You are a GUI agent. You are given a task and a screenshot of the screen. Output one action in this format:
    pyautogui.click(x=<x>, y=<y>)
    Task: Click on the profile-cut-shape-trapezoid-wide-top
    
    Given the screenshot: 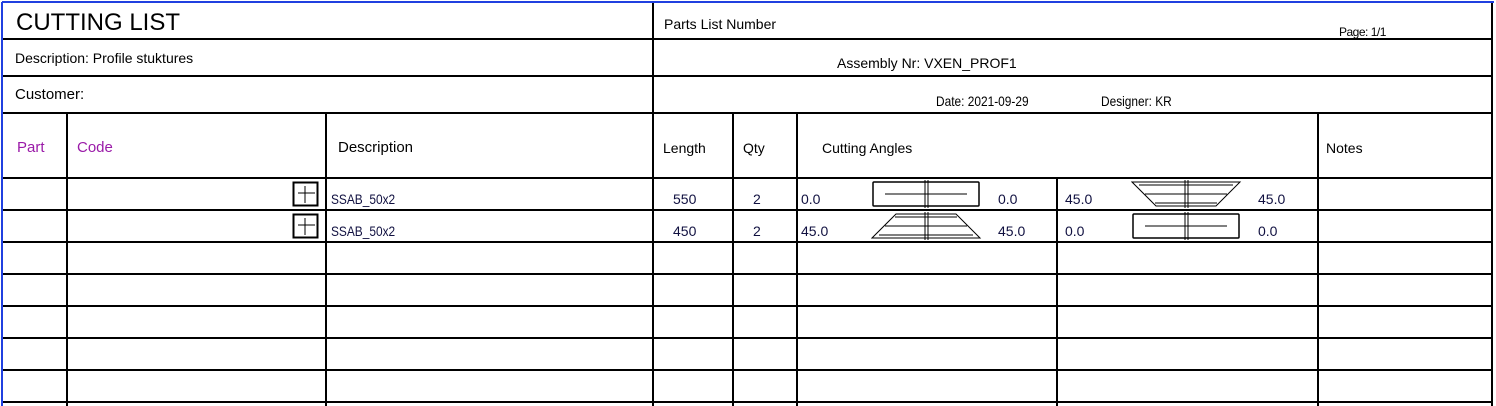 What is the action you would take?
    pyautogui.click(x=1186, y=194)
    